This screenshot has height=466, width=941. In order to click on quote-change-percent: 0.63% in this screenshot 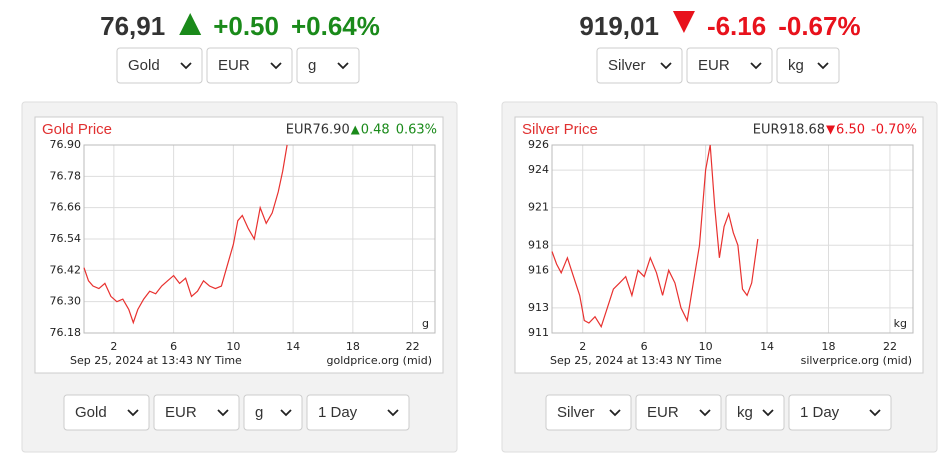, I will do `click(416, 130)`.